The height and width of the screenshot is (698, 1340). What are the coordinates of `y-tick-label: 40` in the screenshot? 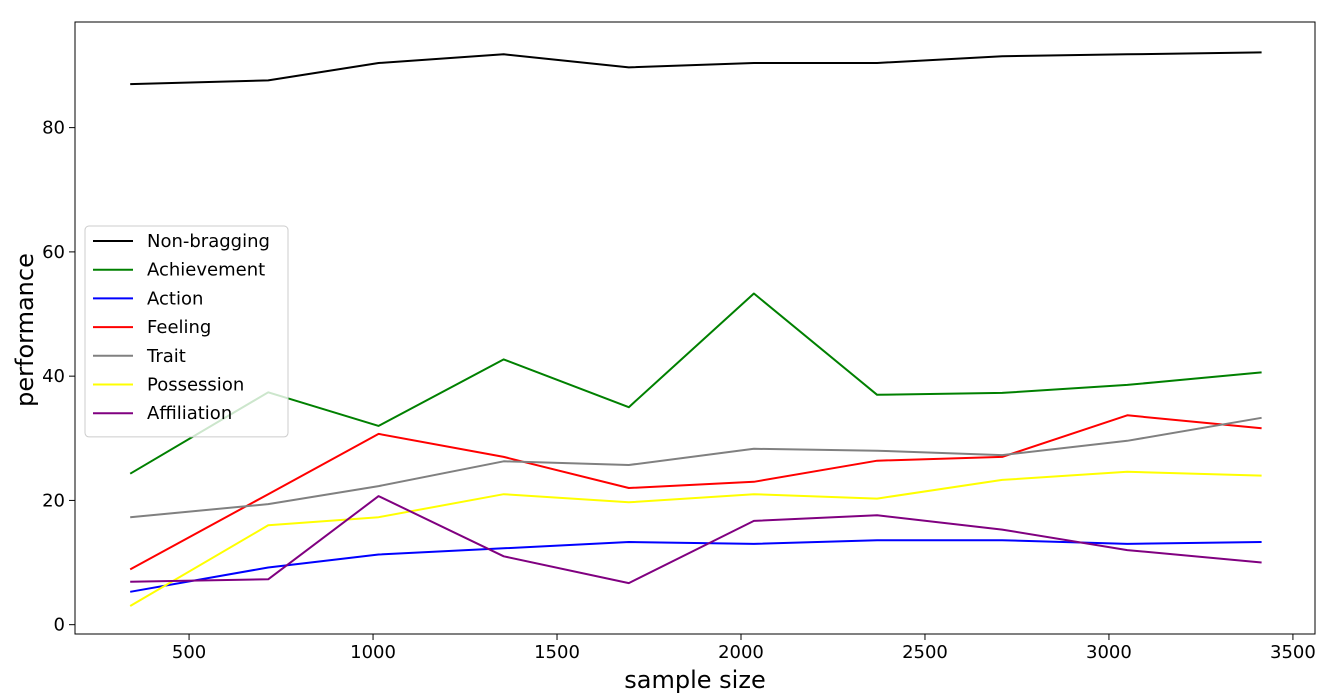 It's located at (53, 376).